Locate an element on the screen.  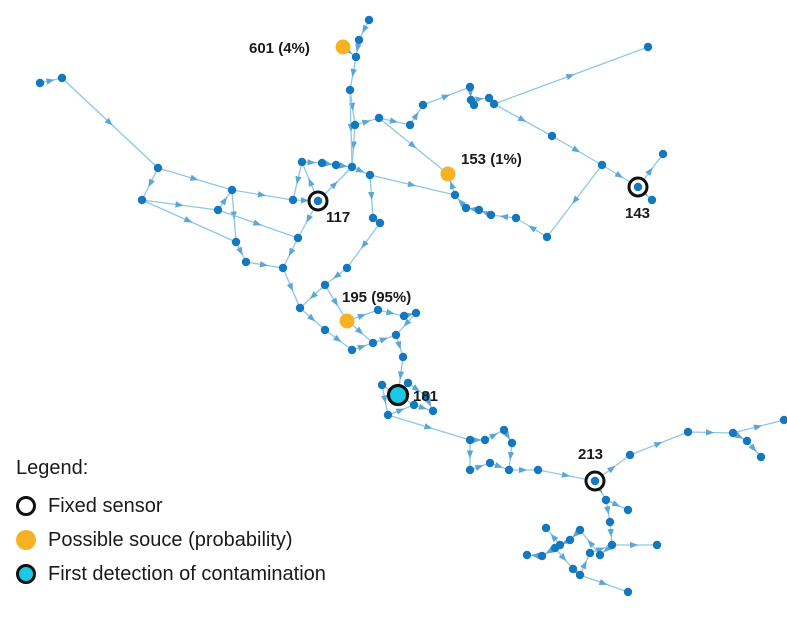
sensor-node-117-core is located at coordinates (318, 201).